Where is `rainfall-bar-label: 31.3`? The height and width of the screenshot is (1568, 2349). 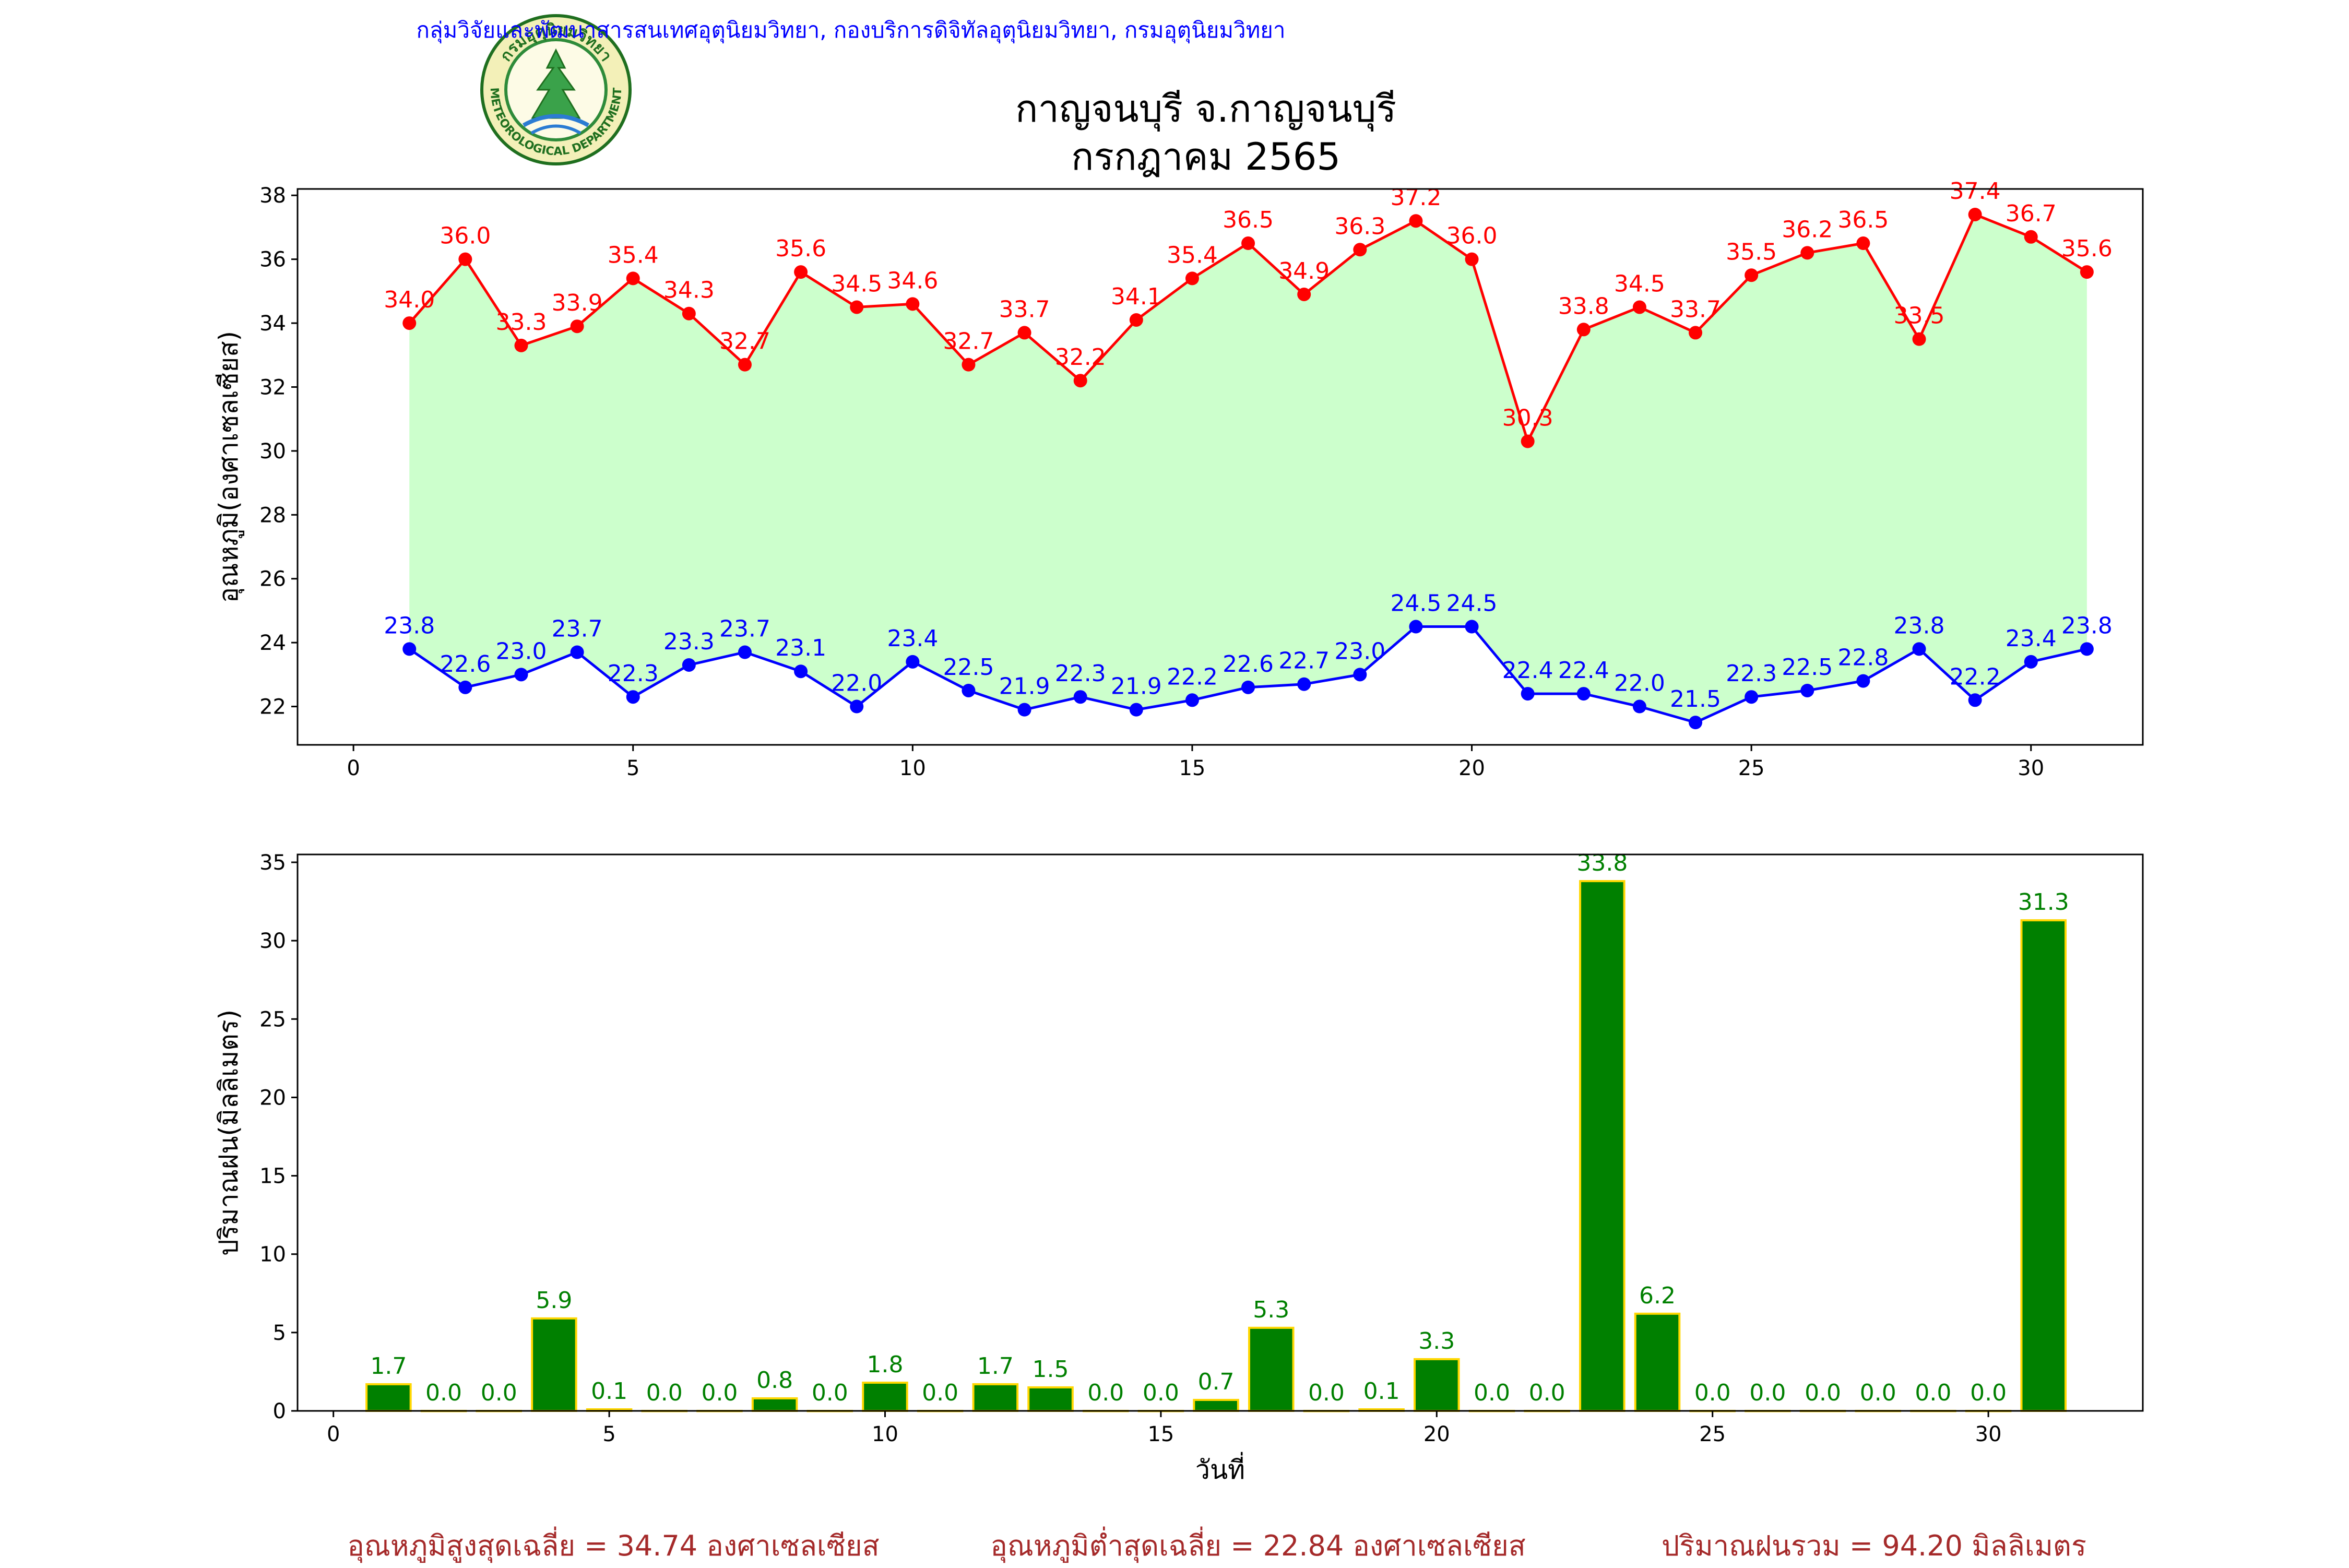 rainfall-bar-label: 31.3 is located at coordinates (2043, 902).